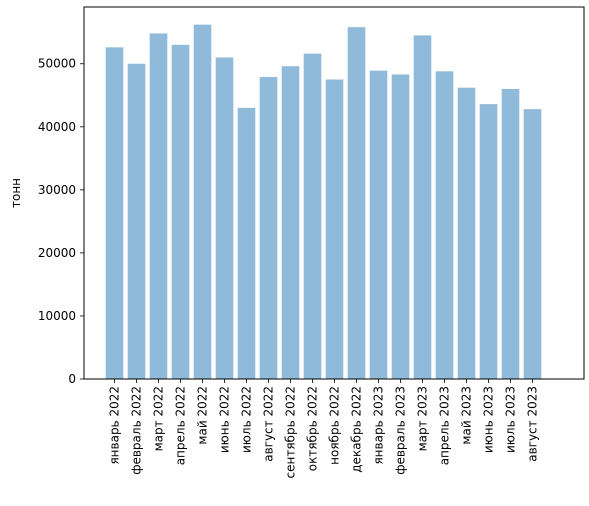 Image resolution: width=589 pixels, height=506 pixels. Describe the element at coordinates (401, 430) in the screenshot. I see `x-tick-label: февраль 2023` at that location.